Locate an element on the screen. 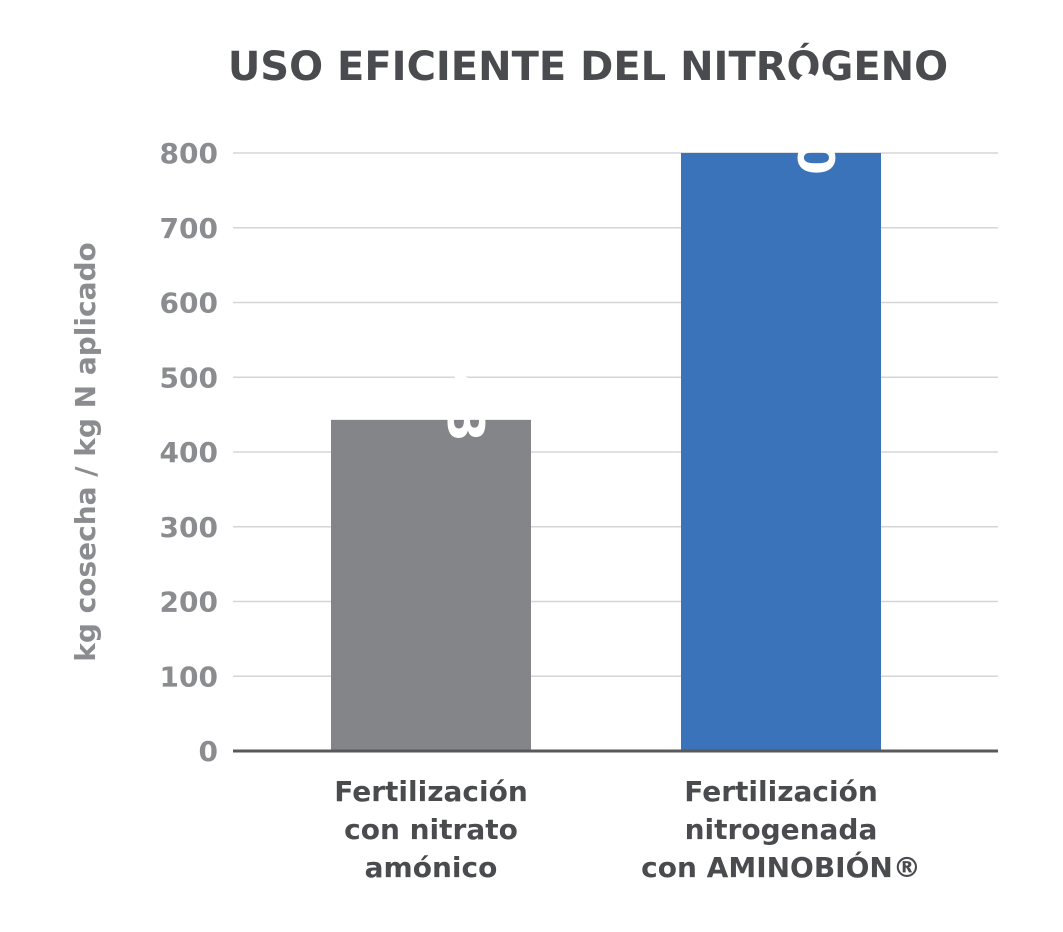 The height and width of the screenshot is (932, 1063). bar-value-label: 443 is located at coordinates (465, 389).